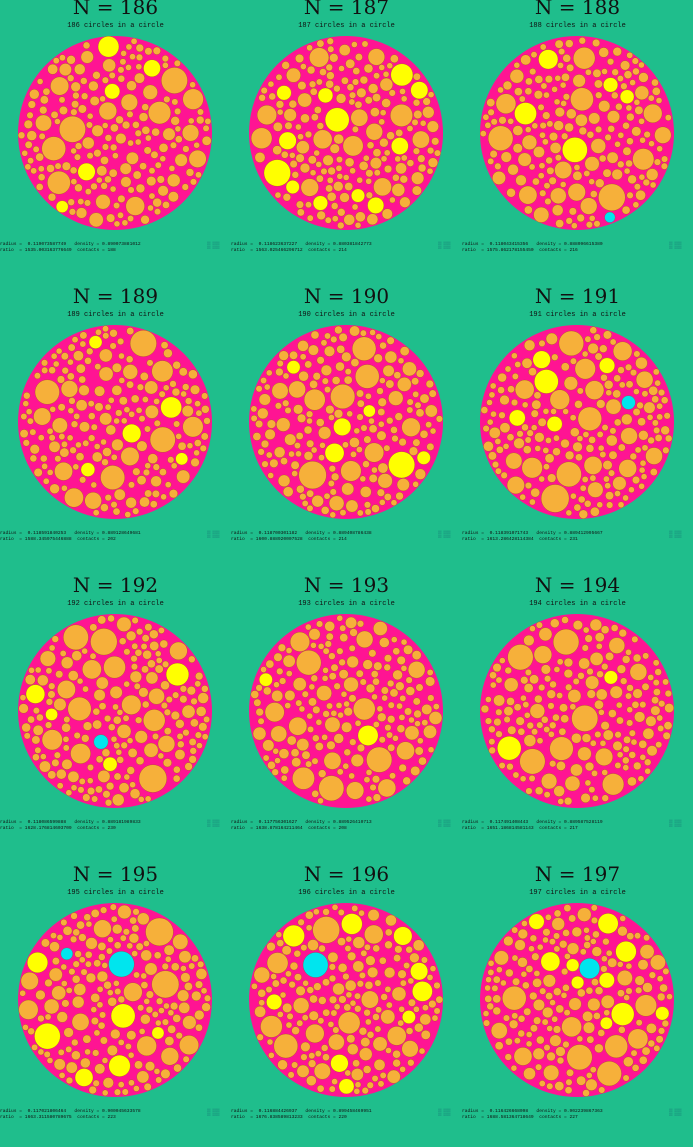 The image size is (693, 1147). What do you see at coordinates (577, 1000) in the screenshot?
I see `circle-packing` at bounding box center [577, 1000].